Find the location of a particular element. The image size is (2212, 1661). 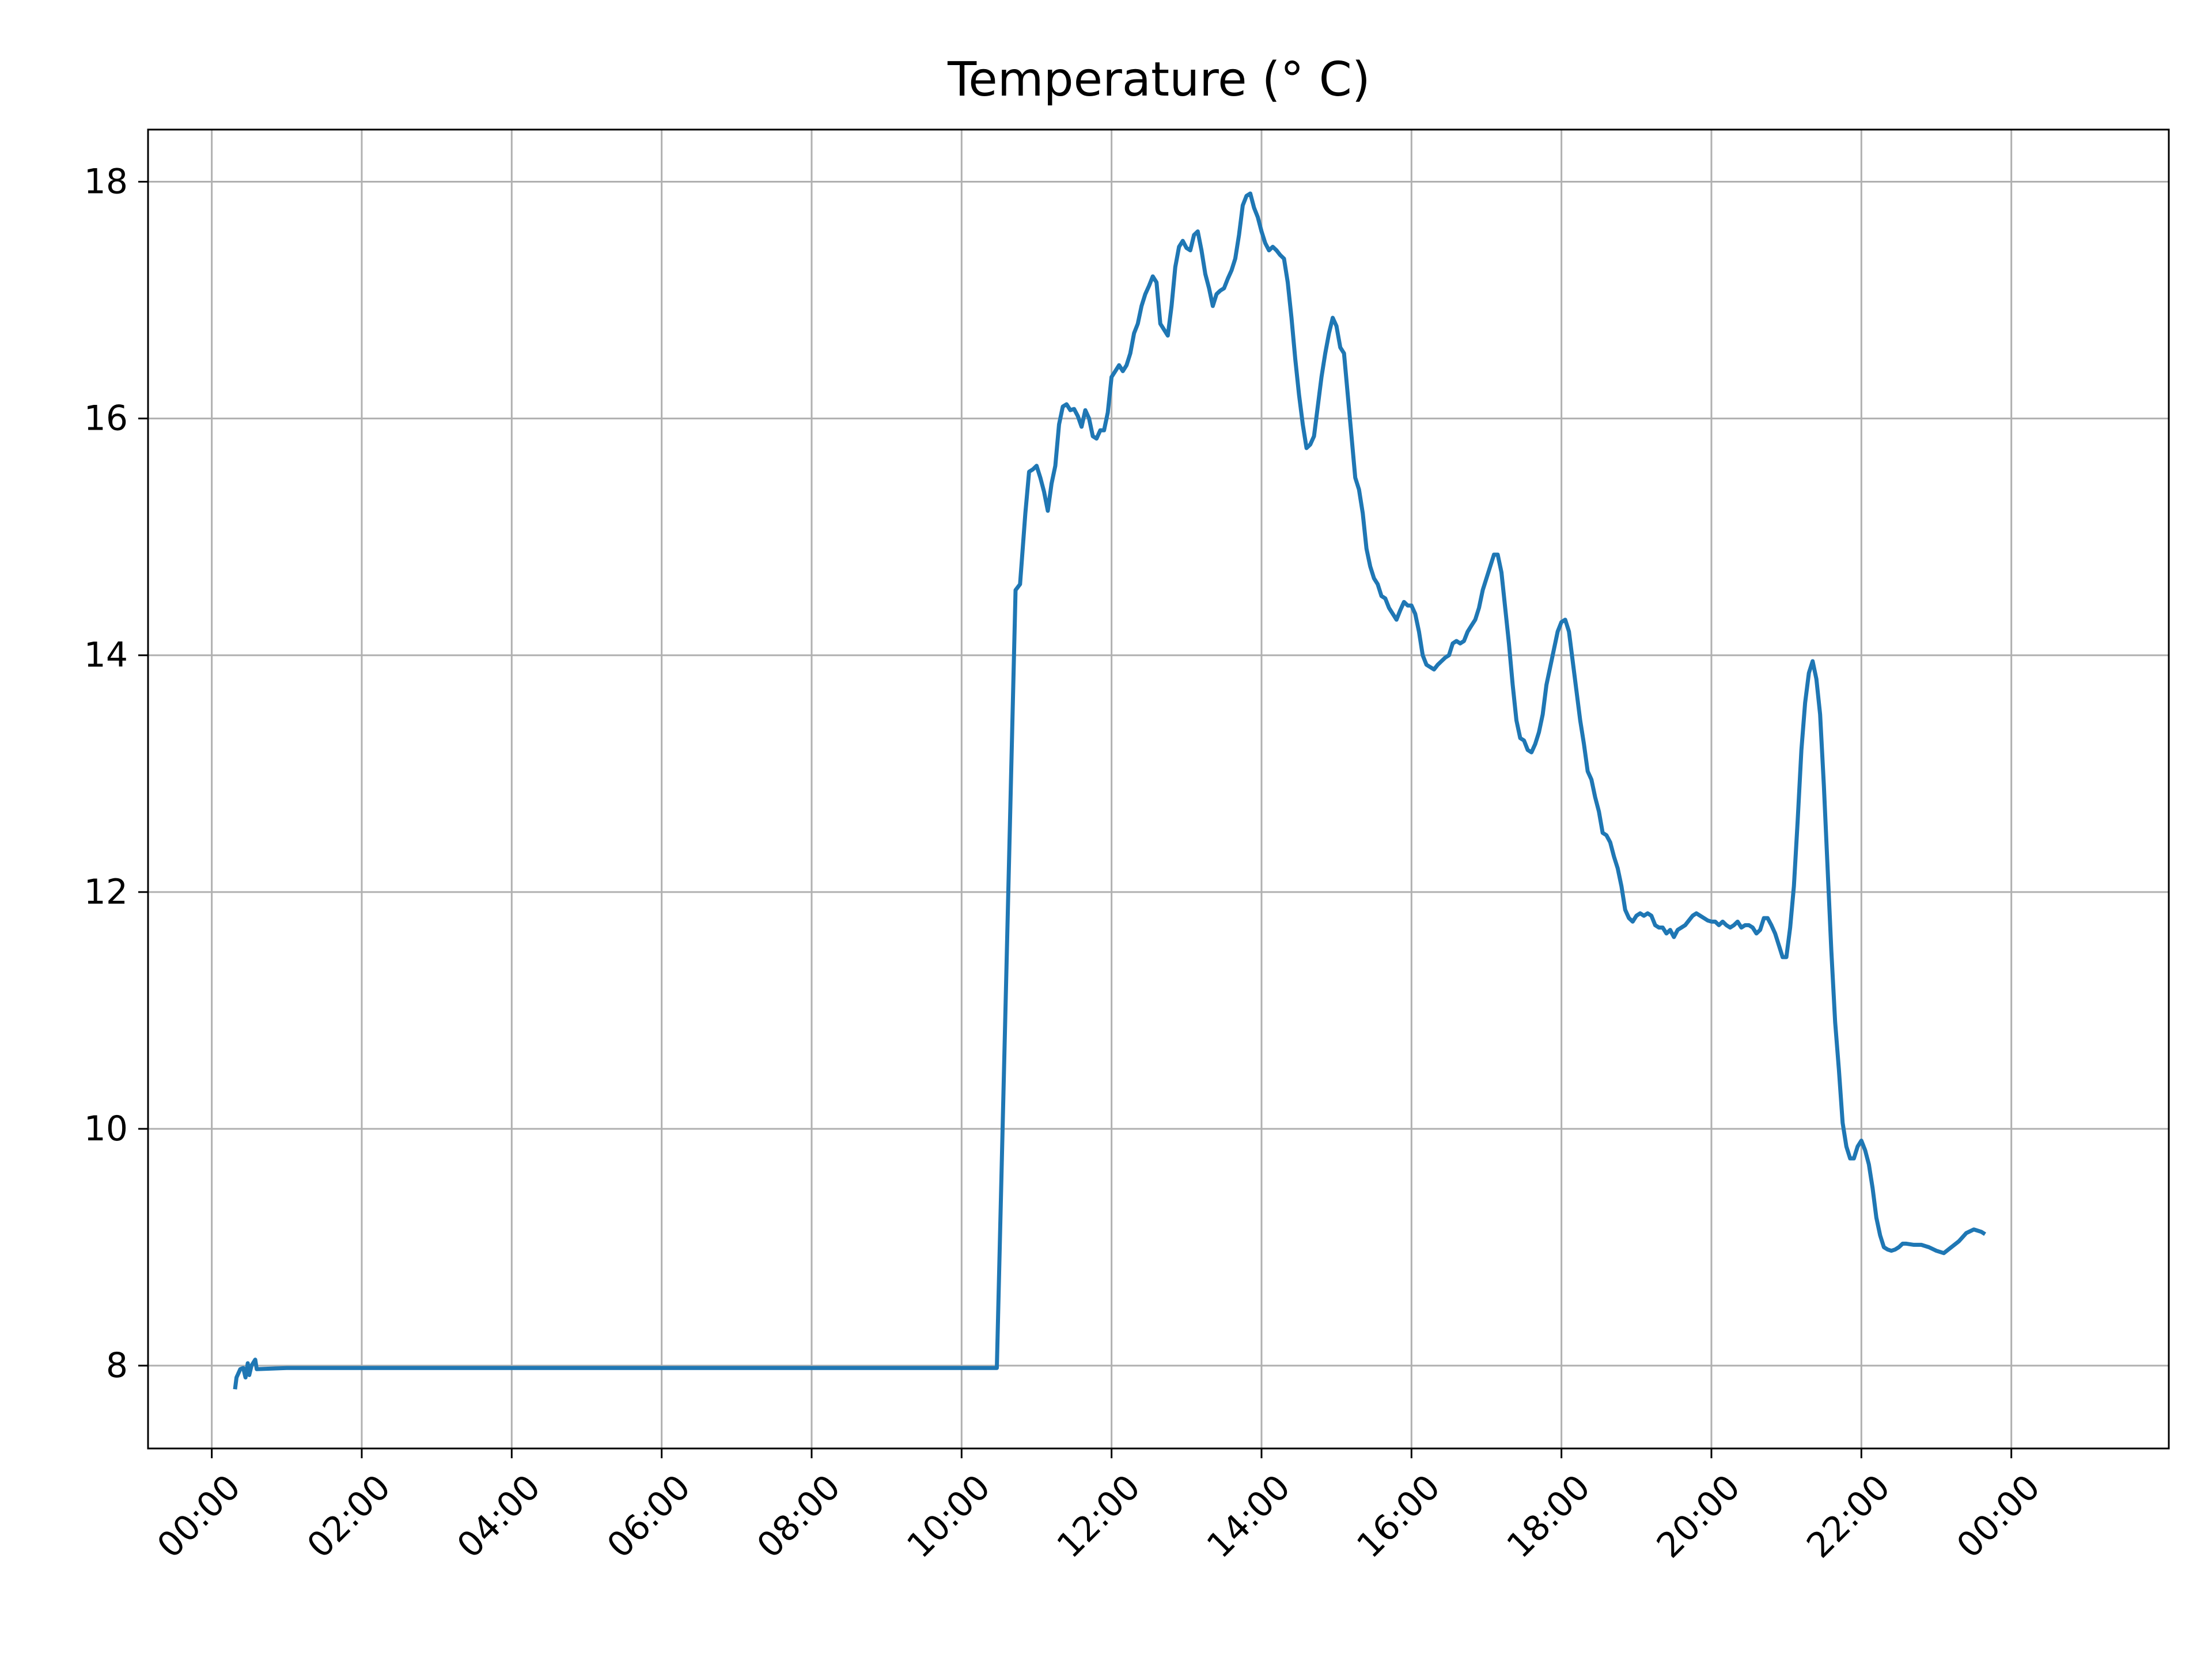

y-tick-label: 16 is located at coordinates (106, 419).